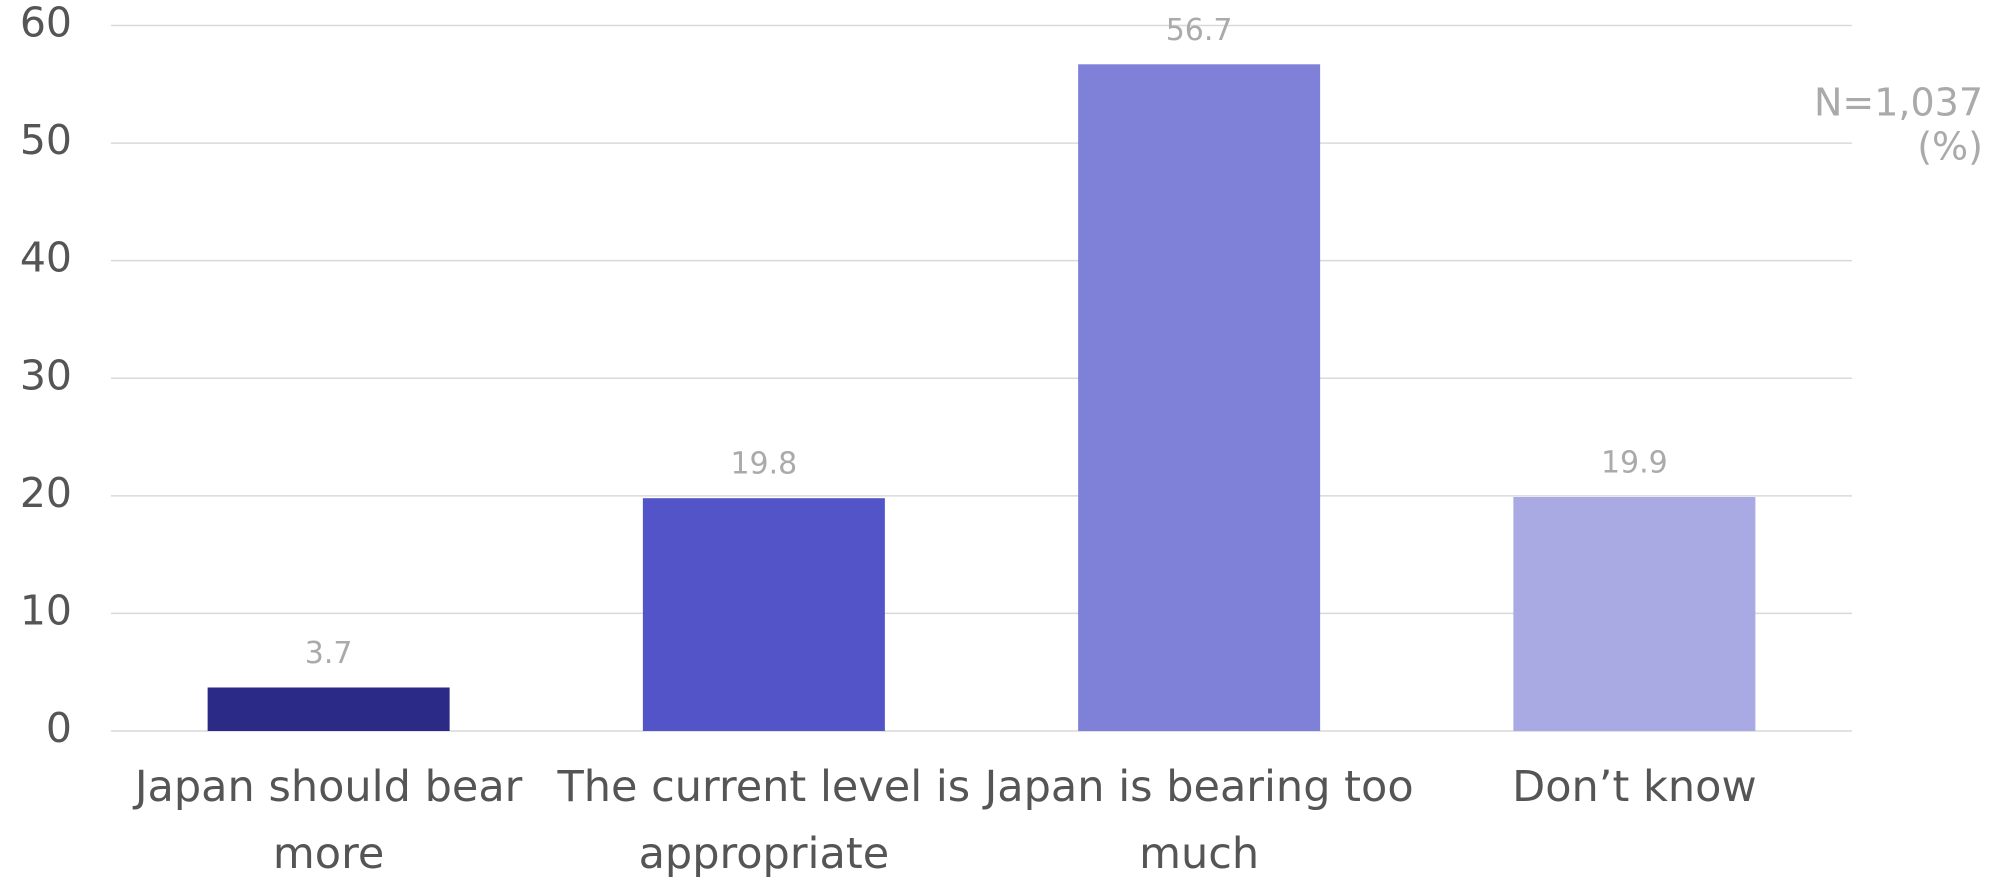 Image resolution: width=2000 pixels, height=888 pixels. Describe the element at coordinates (46, 23) in the screenshot. I see `y-tick-label: 60` at that location.